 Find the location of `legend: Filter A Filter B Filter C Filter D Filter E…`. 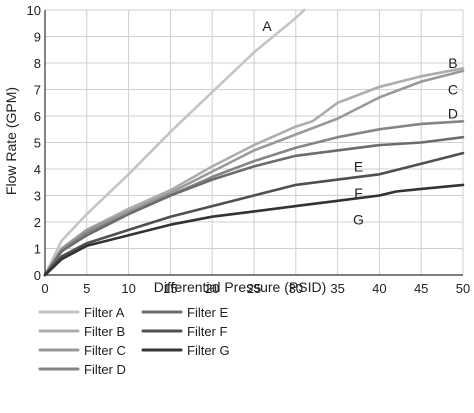

legend: Filter A Filter B Filter C Filter D Filter E… is located at coordinates (134, 341).